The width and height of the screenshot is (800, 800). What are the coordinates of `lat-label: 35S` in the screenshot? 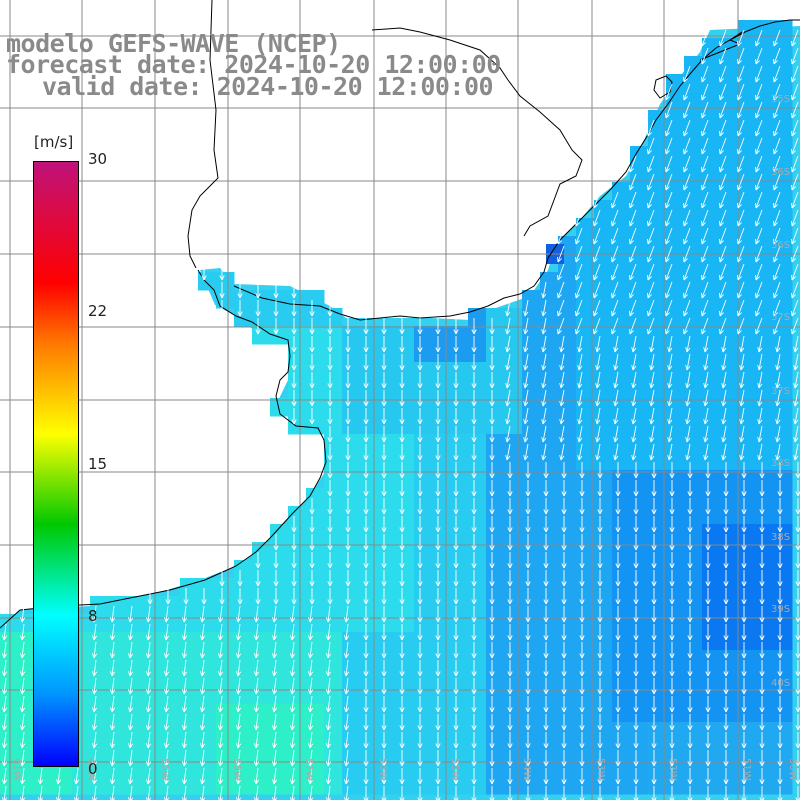 It's located at (780, 99).